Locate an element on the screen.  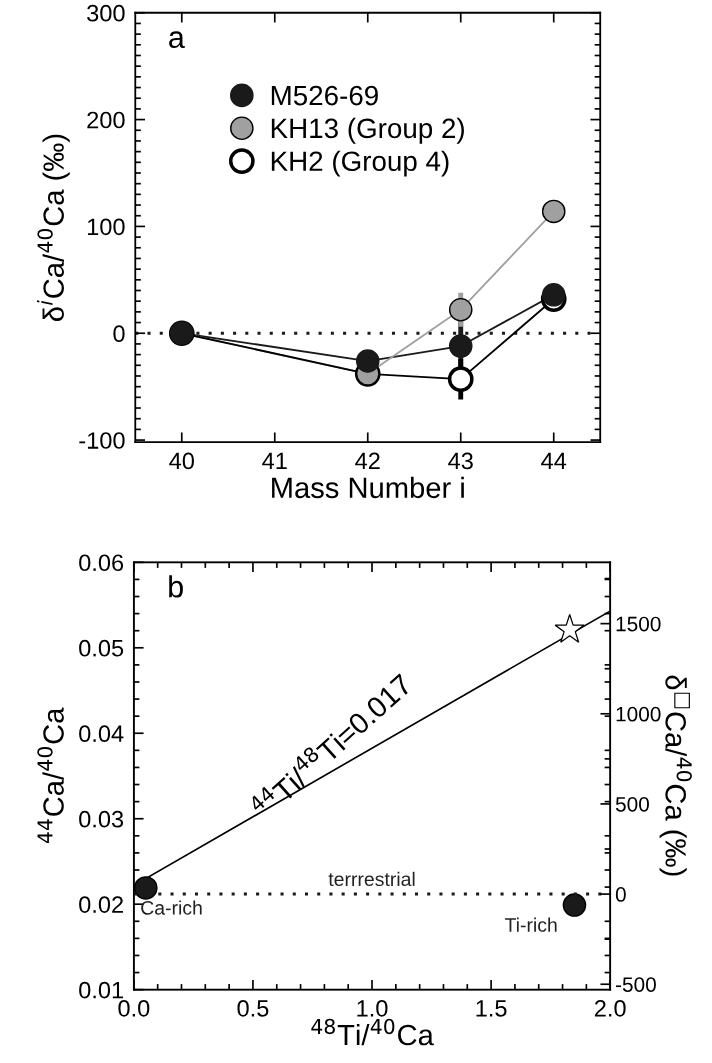
y-axis-title: δ$^{i}$Ca/$^{40}$Ca (‰) is located at coordinates (53, 228).